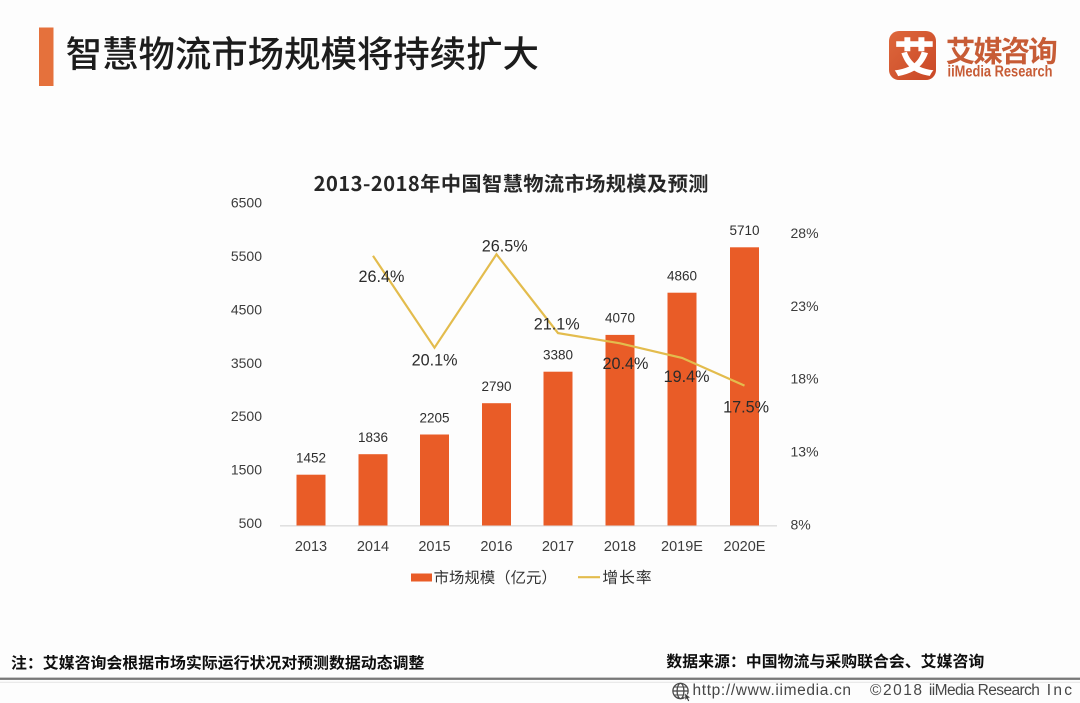 This screenshot has width=1080, height=703. Describe the element at coordinates (251, 523) in the screenshot. I see `svg-text: 500` at that location.